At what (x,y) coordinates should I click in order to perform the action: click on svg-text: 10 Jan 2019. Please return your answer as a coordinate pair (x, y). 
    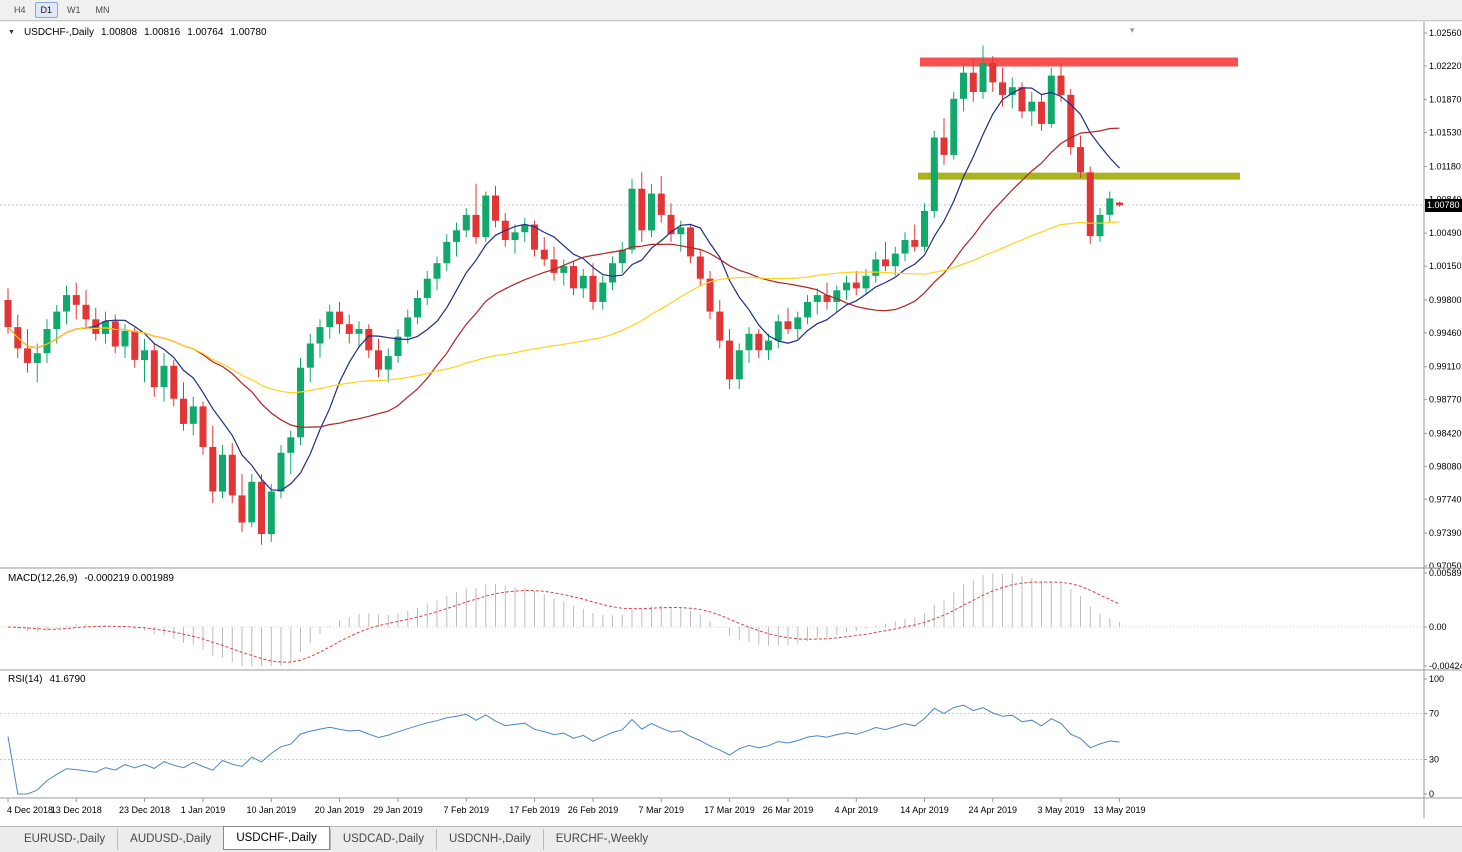
    Looking at the image, I should click on (272, 810).